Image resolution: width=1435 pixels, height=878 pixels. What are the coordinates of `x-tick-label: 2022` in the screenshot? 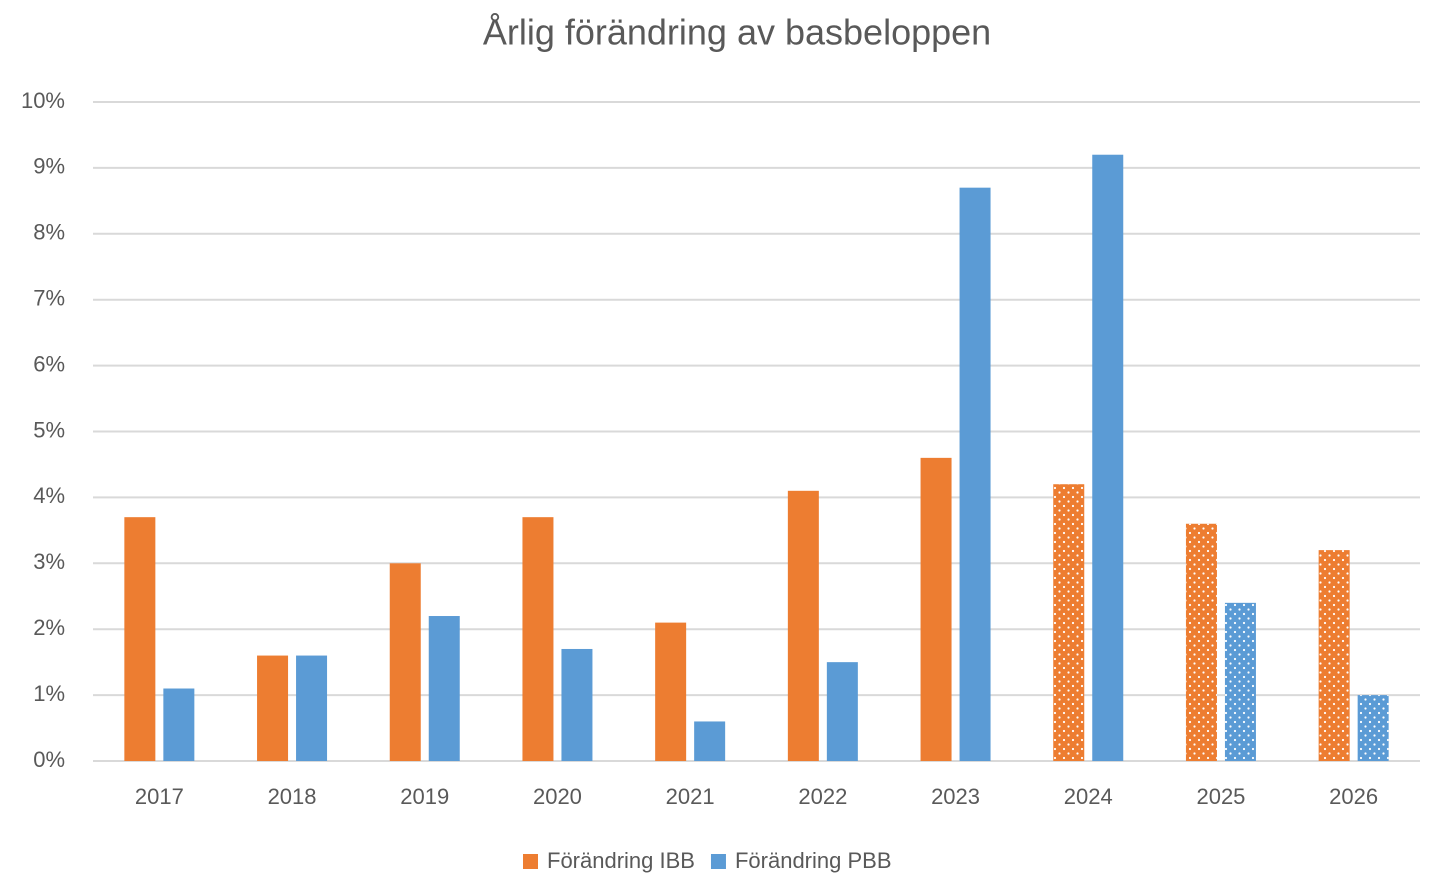 It's located at (822, 796).